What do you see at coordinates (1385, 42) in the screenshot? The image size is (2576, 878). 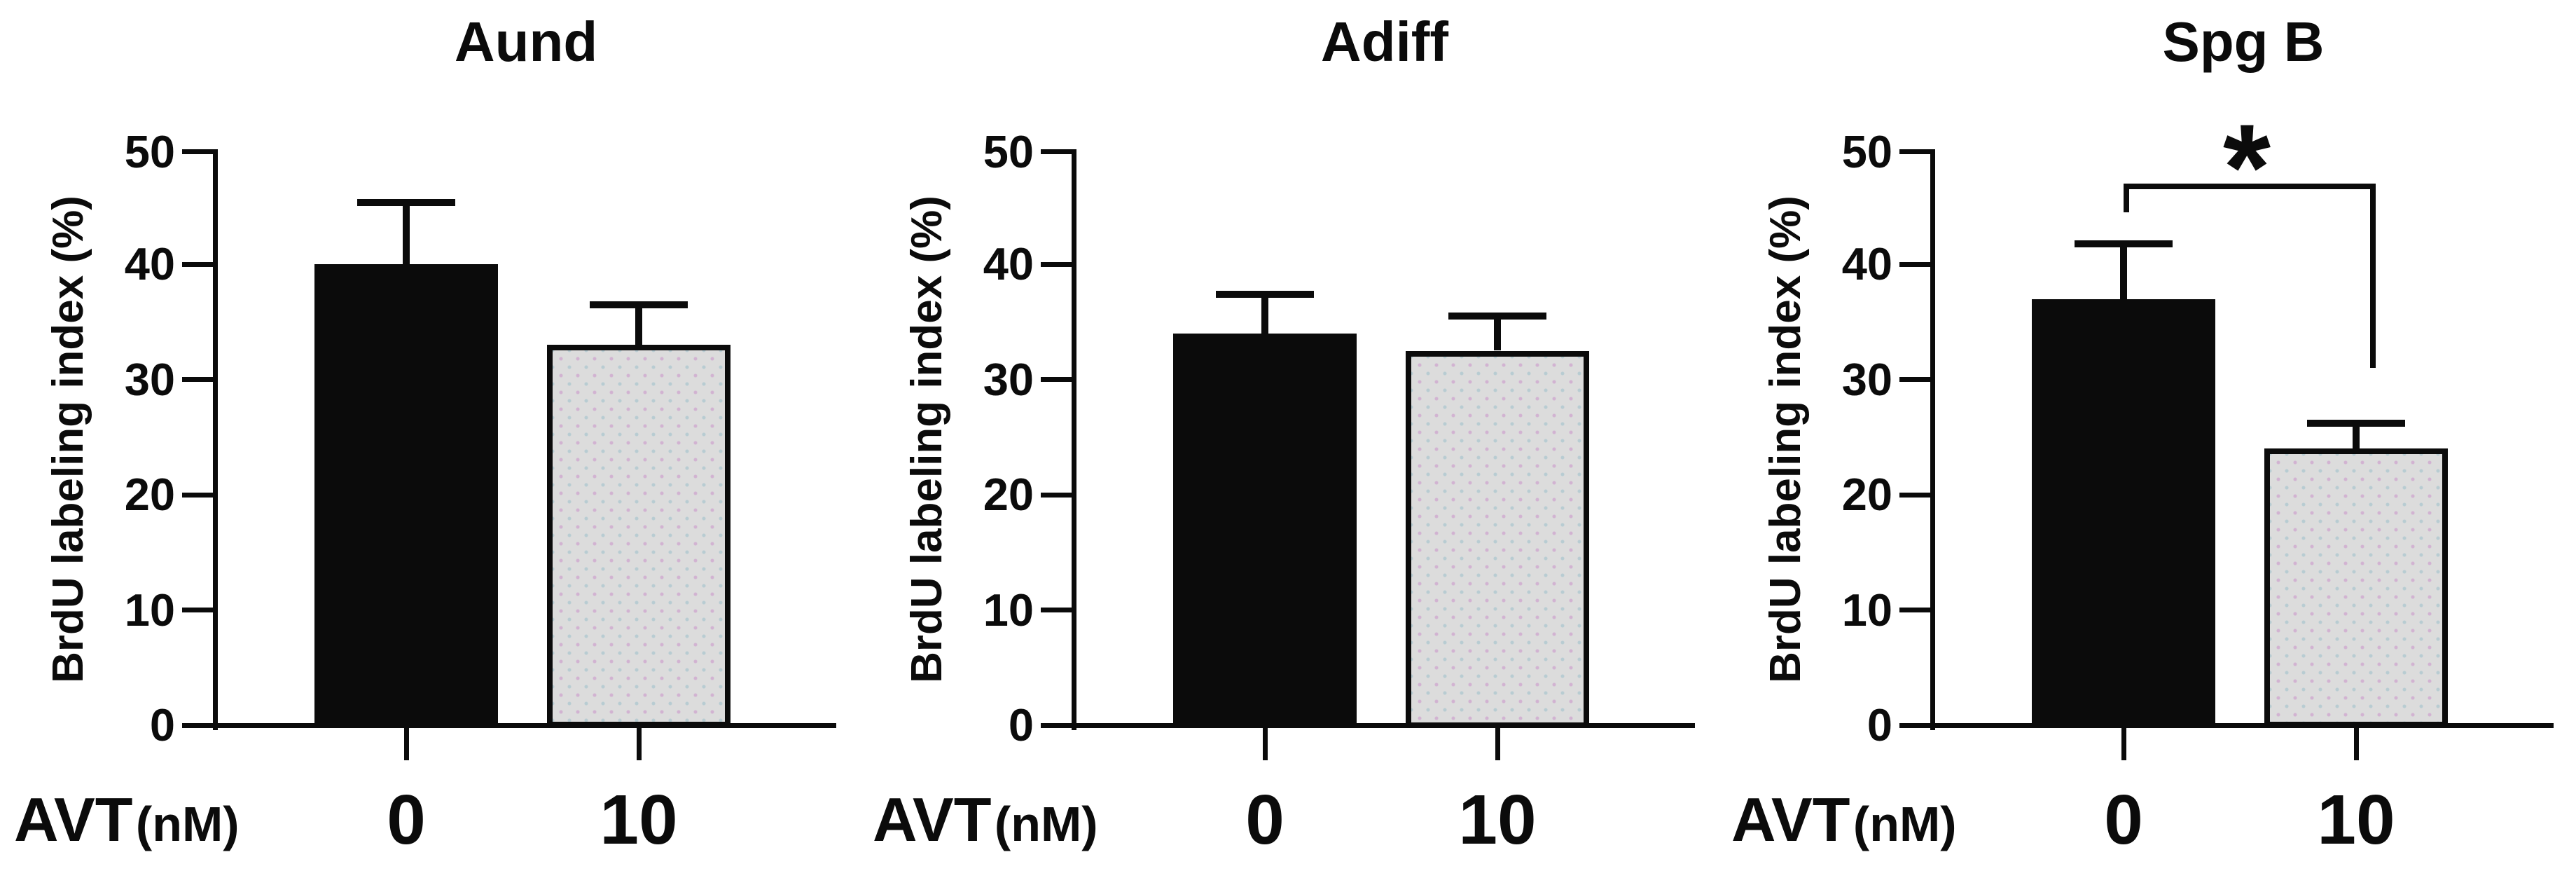 I see `chart-title: Adiff` at bounding box center [1385, 42].